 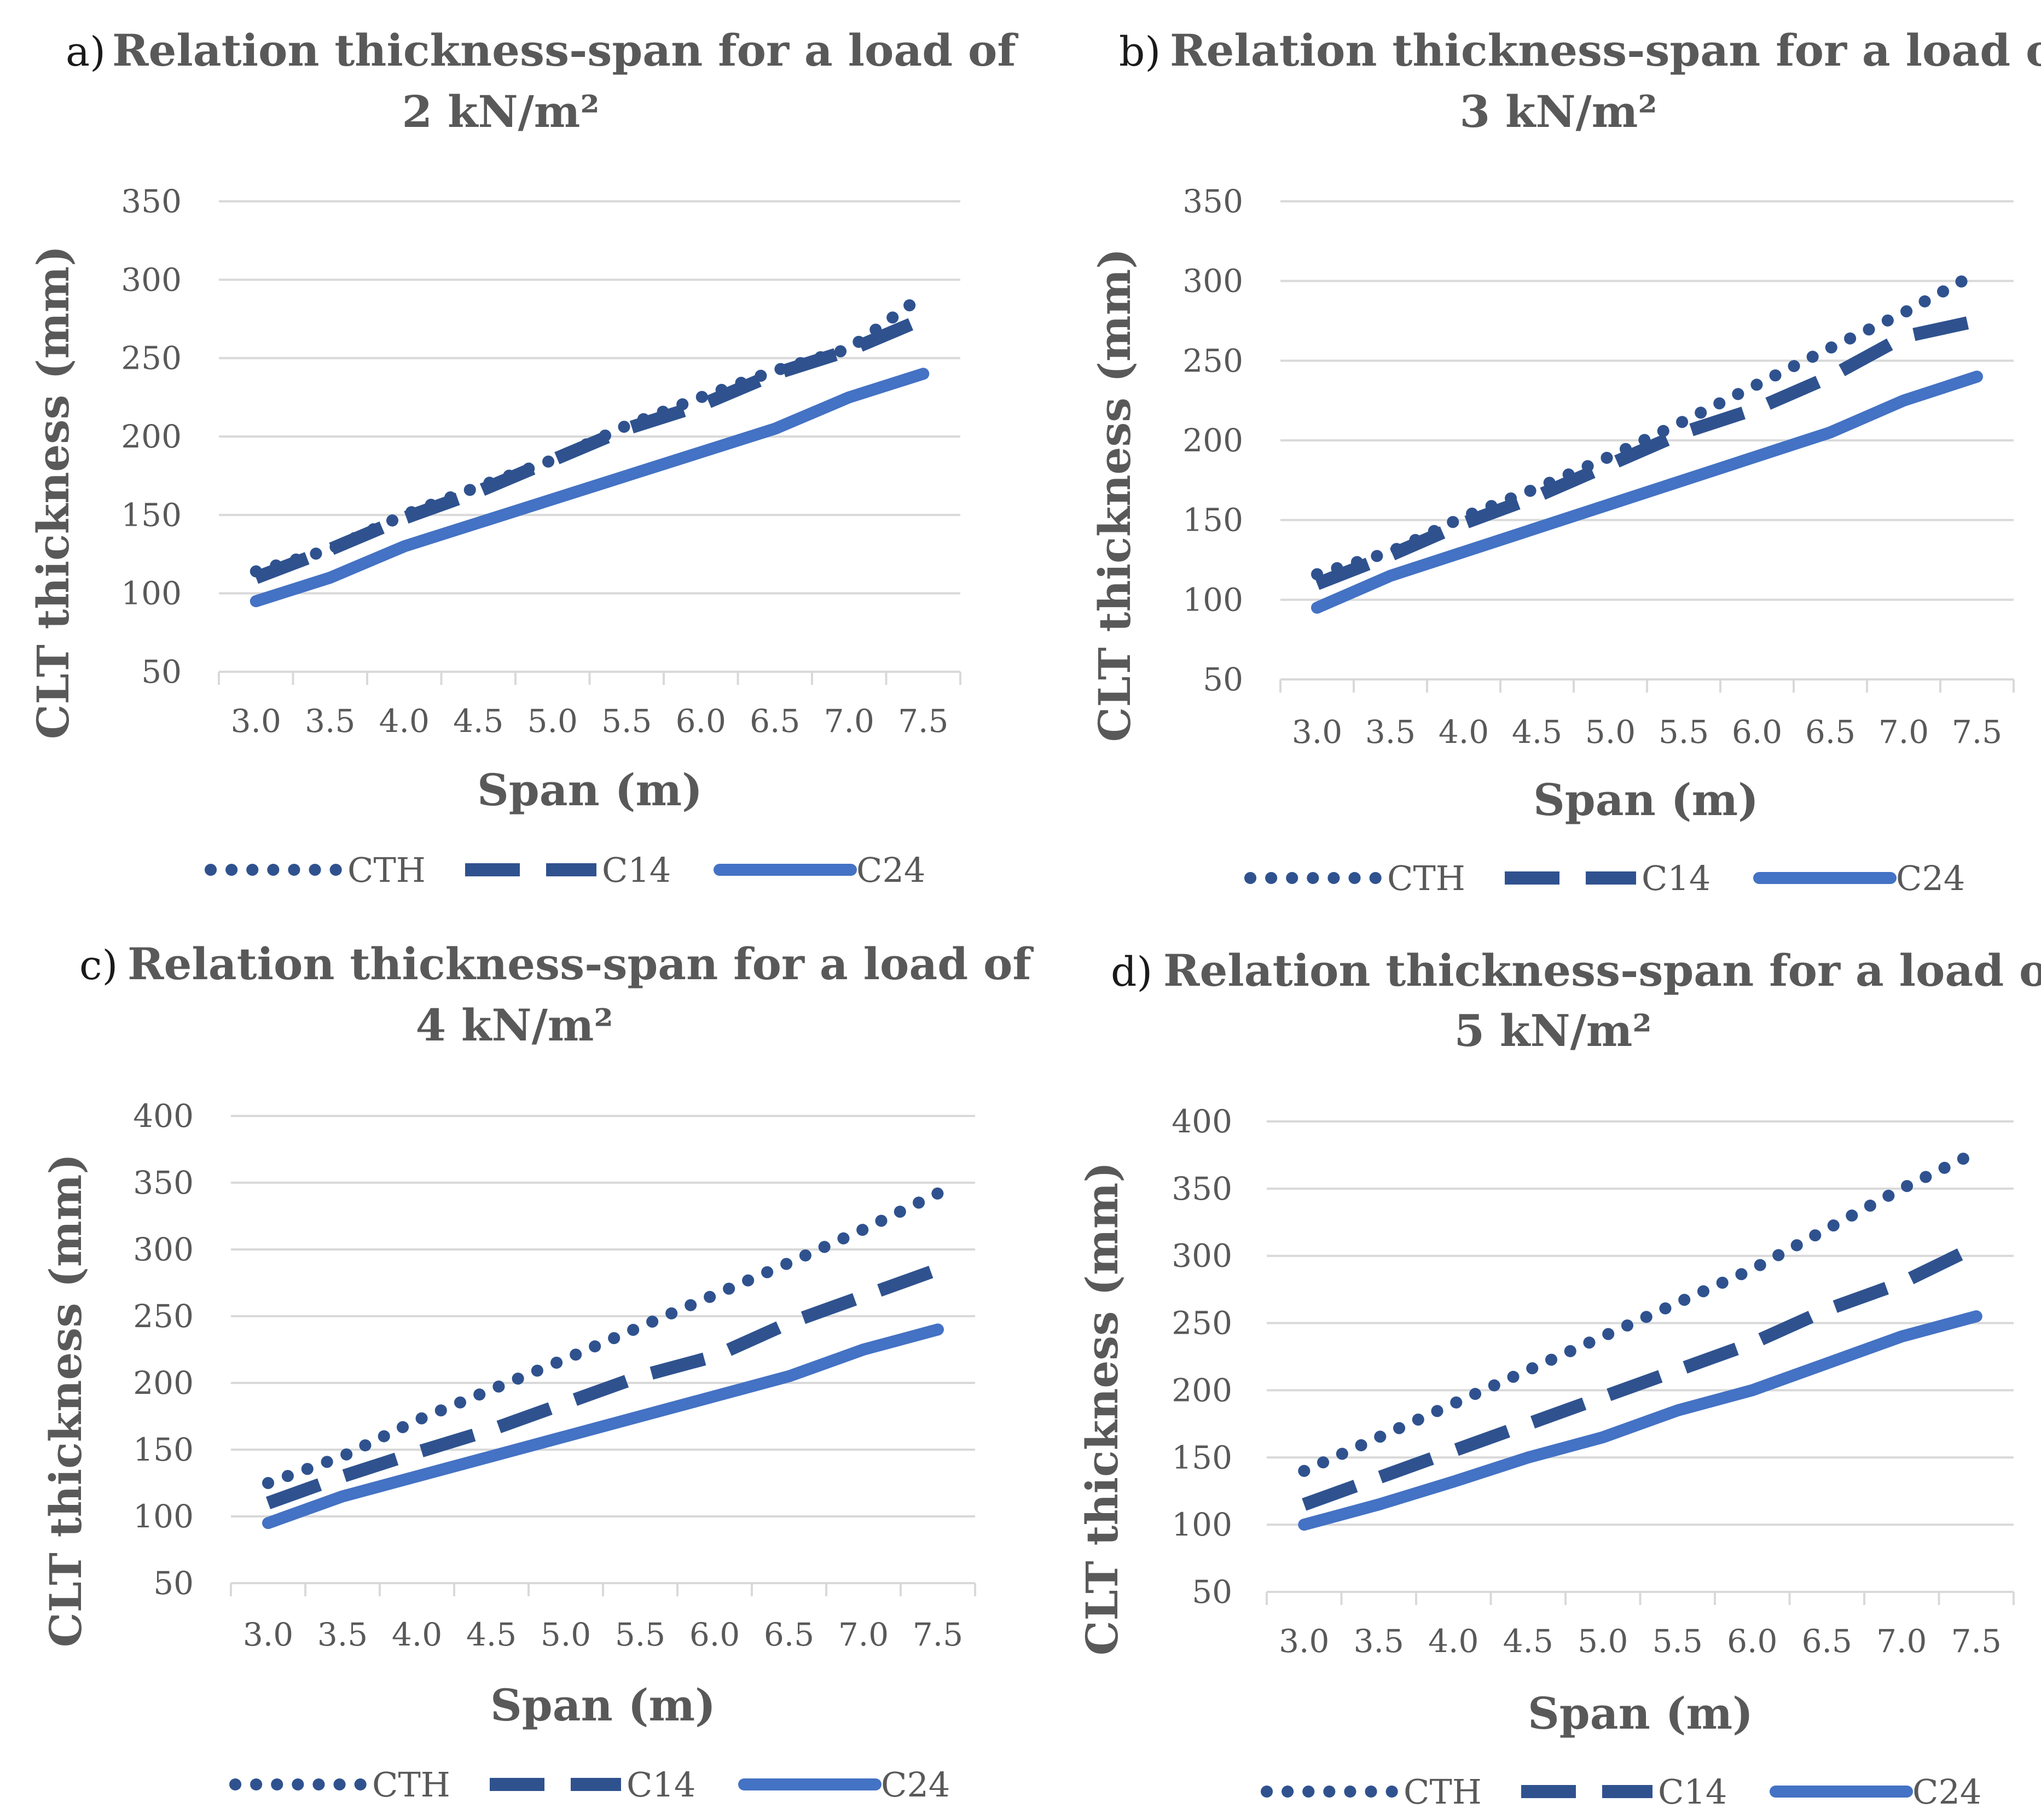 I want to click on chart-title-line2: 3 kN/m², so click(x=1558, y=111).